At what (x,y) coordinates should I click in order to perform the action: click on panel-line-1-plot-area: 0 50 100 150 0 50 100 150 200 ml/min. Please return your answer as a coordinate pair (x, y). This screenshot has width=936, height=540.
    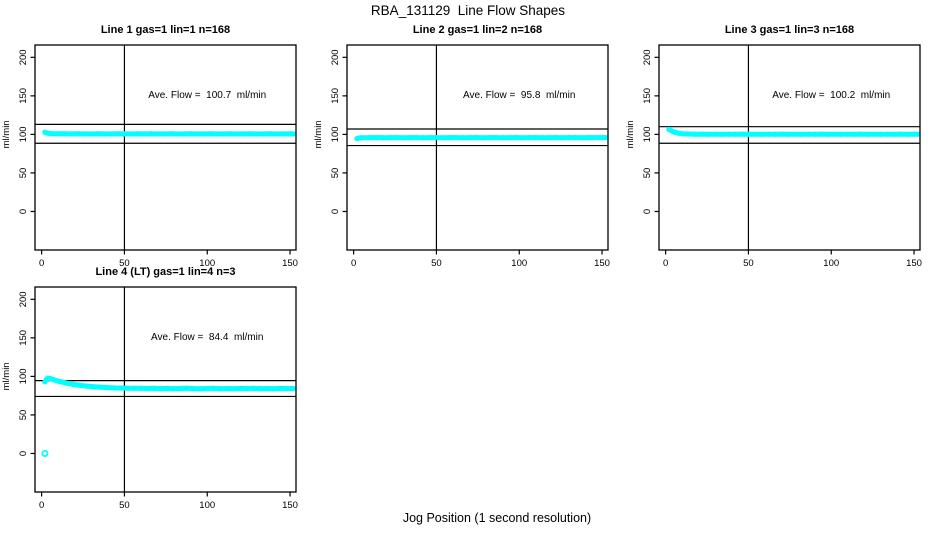
    Looking at the image, I should click on (149, 156).